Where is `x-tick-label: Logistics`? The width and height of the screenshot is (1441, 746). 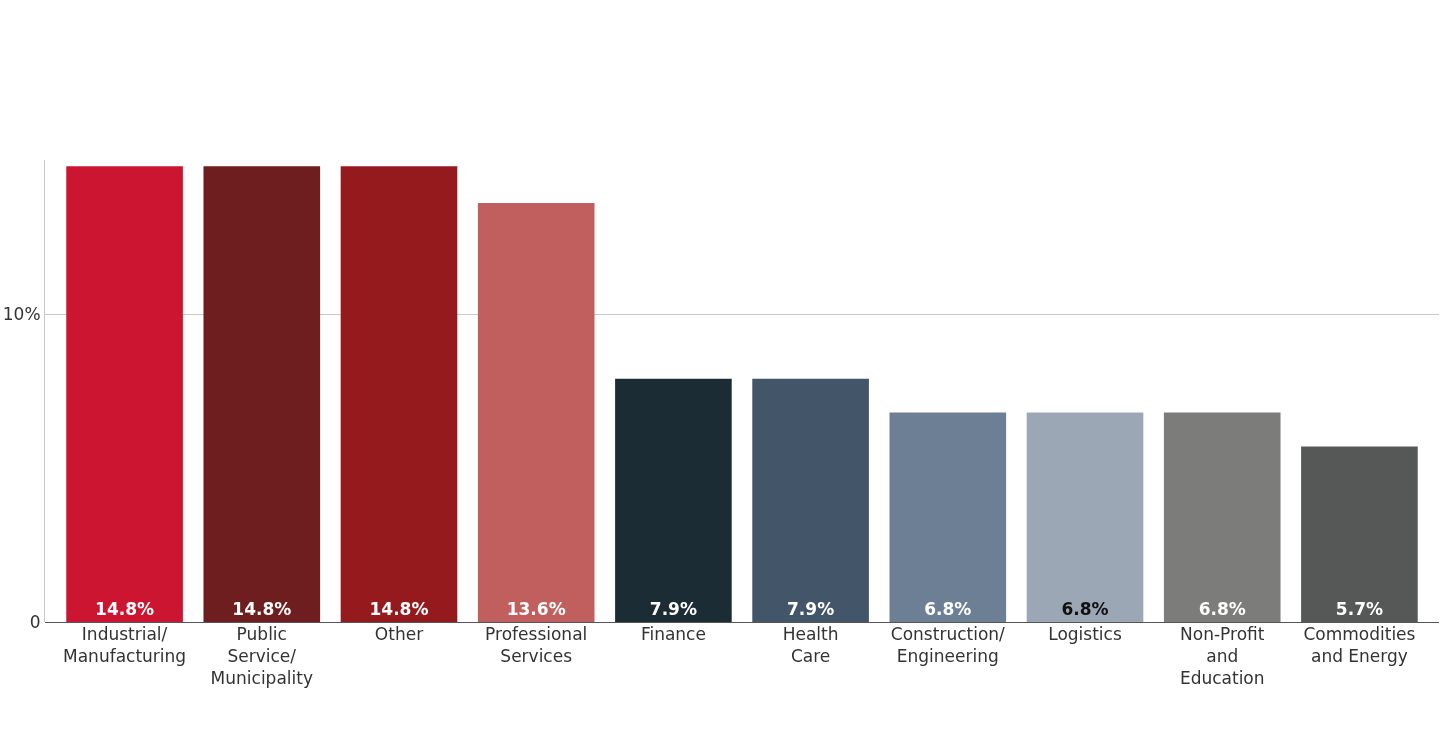 x-tick-label: Logistics is located at coordinates (1085, 634).